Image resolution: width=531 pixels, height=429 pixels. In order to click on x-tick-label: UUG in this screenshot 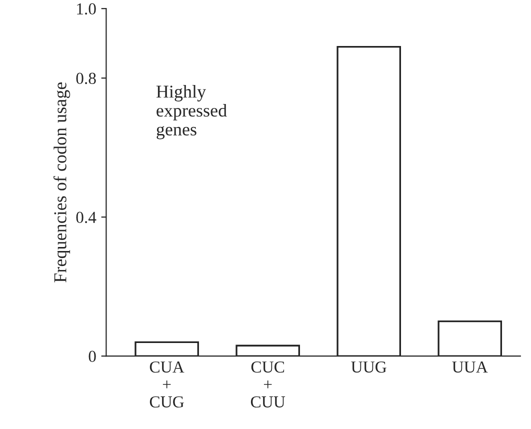, I will do `click(368, 367)`.